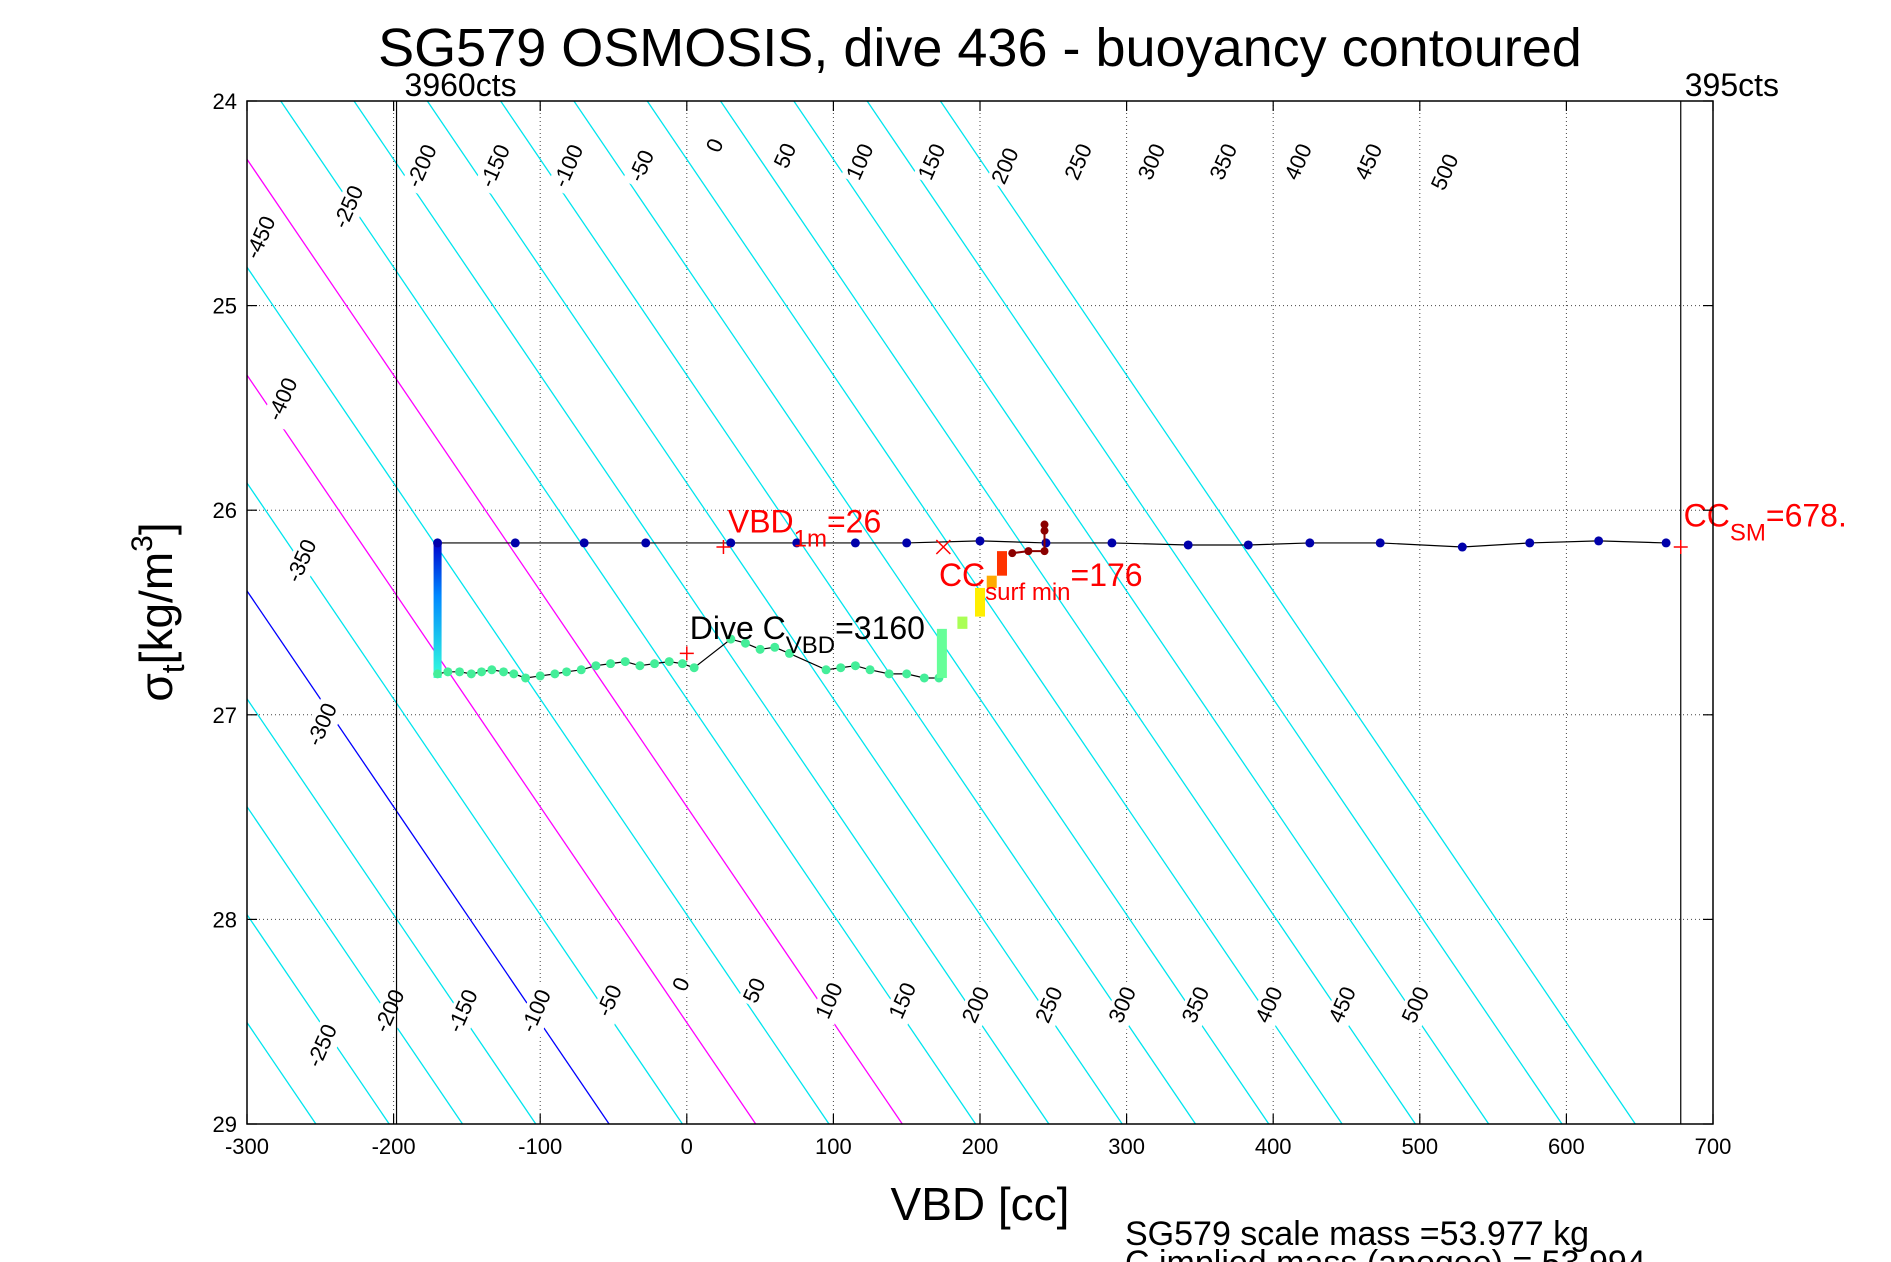  I want to click on y-tick-label: 29, so click(225, 1124).